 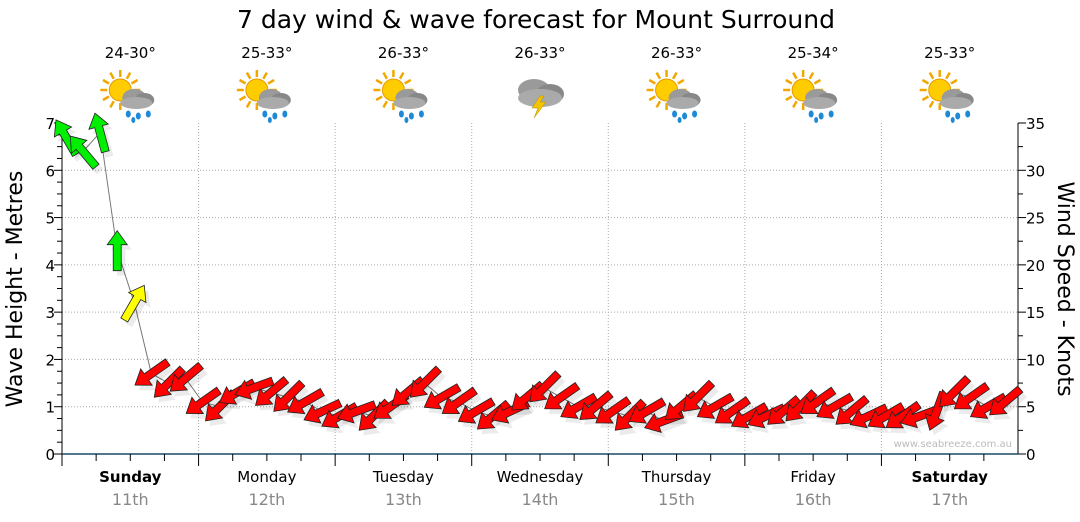 I want to click on temperature-range: 25-34°, so click(x=813, y=53).